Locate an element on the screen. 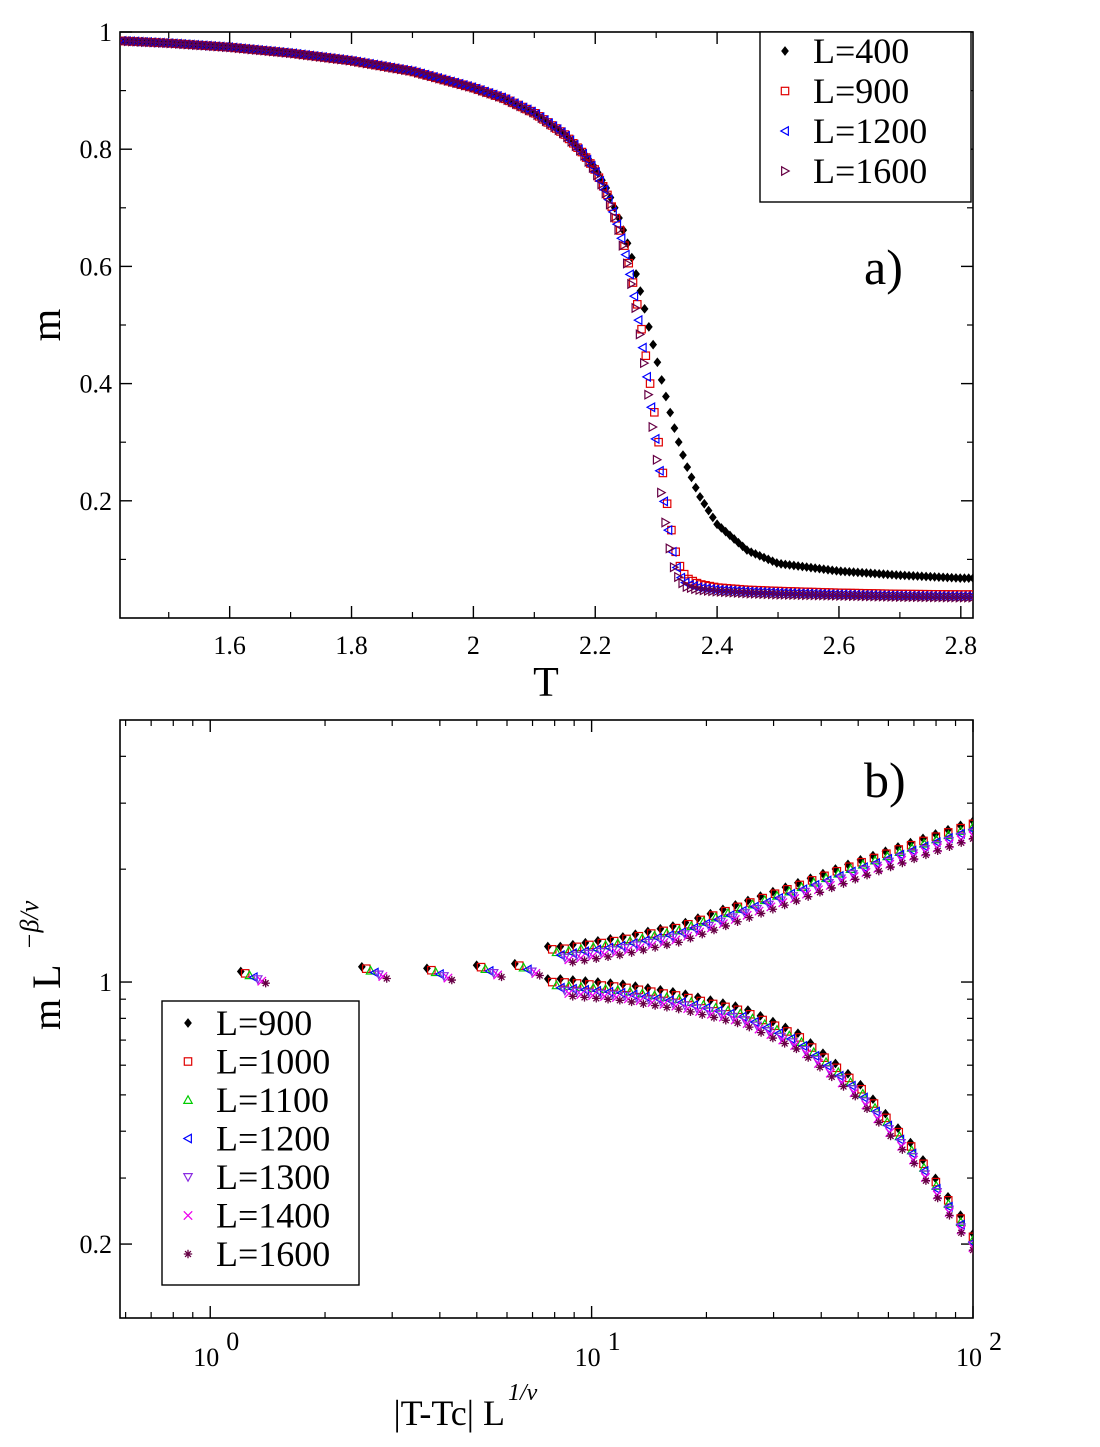 The width and height of the screenshot is (1100, 1447). legend-label: L=900 is located at coordinates (264, 1023).